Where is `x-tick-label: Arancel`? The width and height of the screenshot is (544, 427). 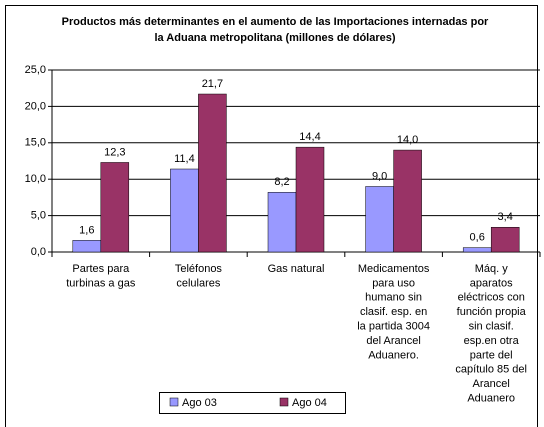
x-tick-label: Arancel is located at coordinates (491, 384).